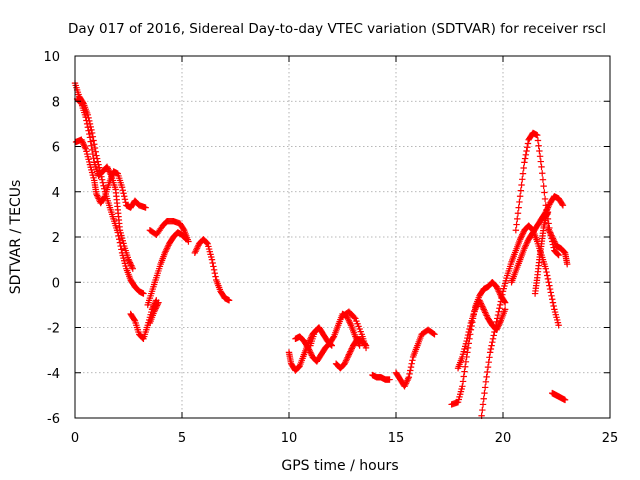  I want to click on series-s5, so click(167, 269).